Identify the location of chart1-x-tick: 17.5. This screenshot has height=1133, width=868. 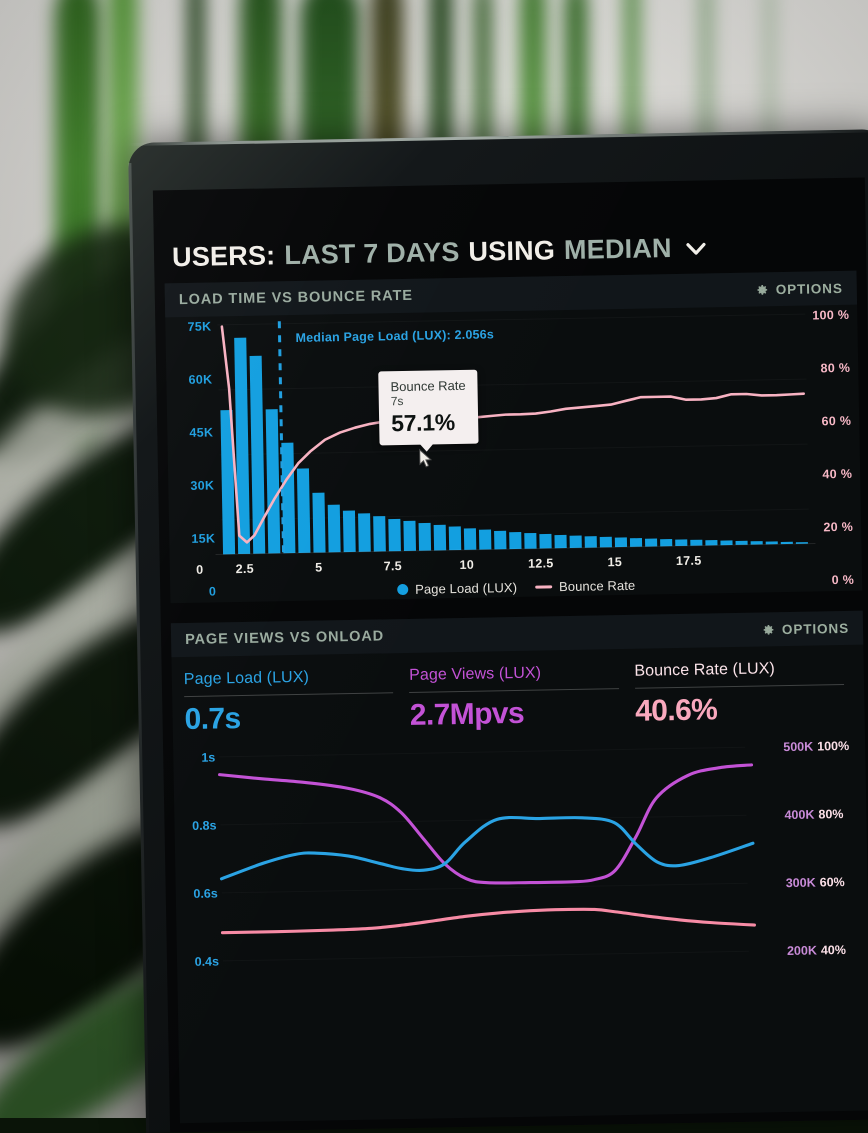
(688, 561).